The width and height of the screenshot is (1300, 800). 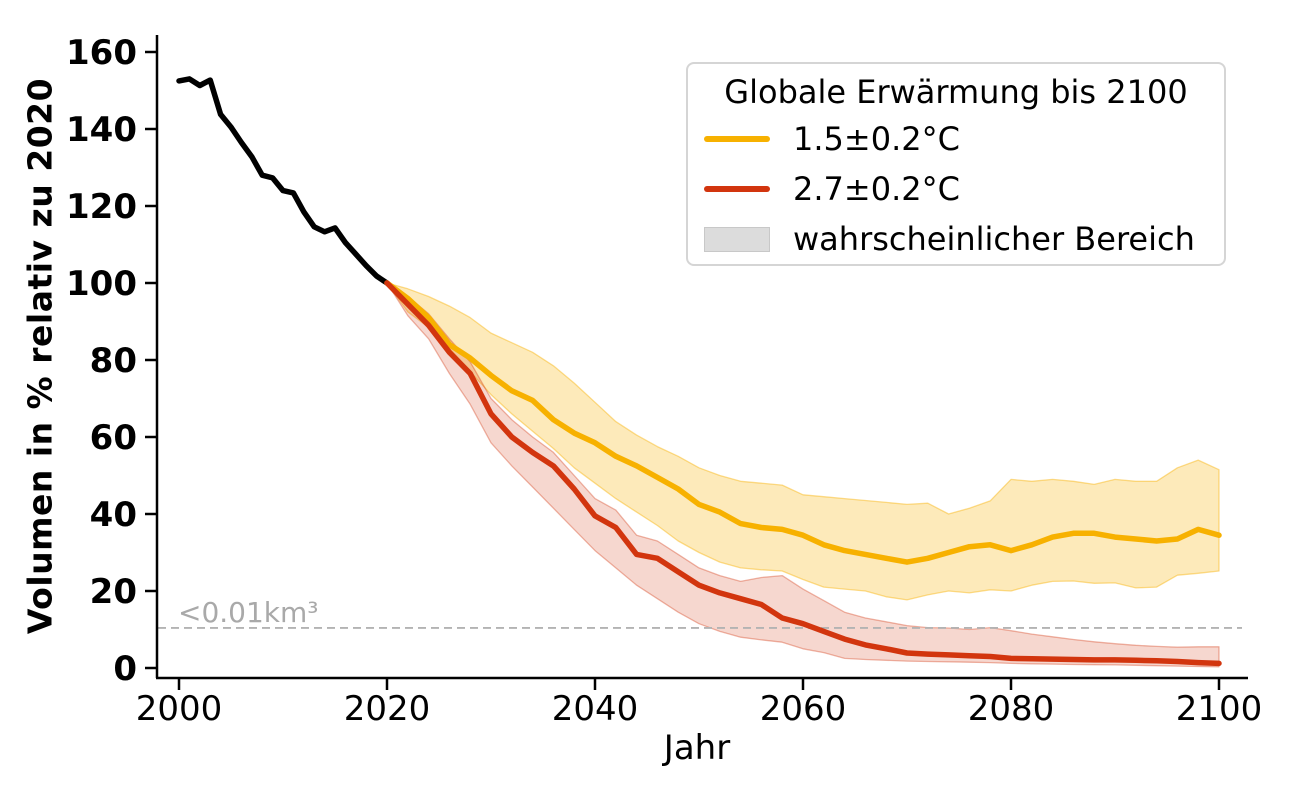 What do you see at coordinates (101, 53) in the screenshot?
I see `y-tick-label: 160` at bounding box center [101, 53].